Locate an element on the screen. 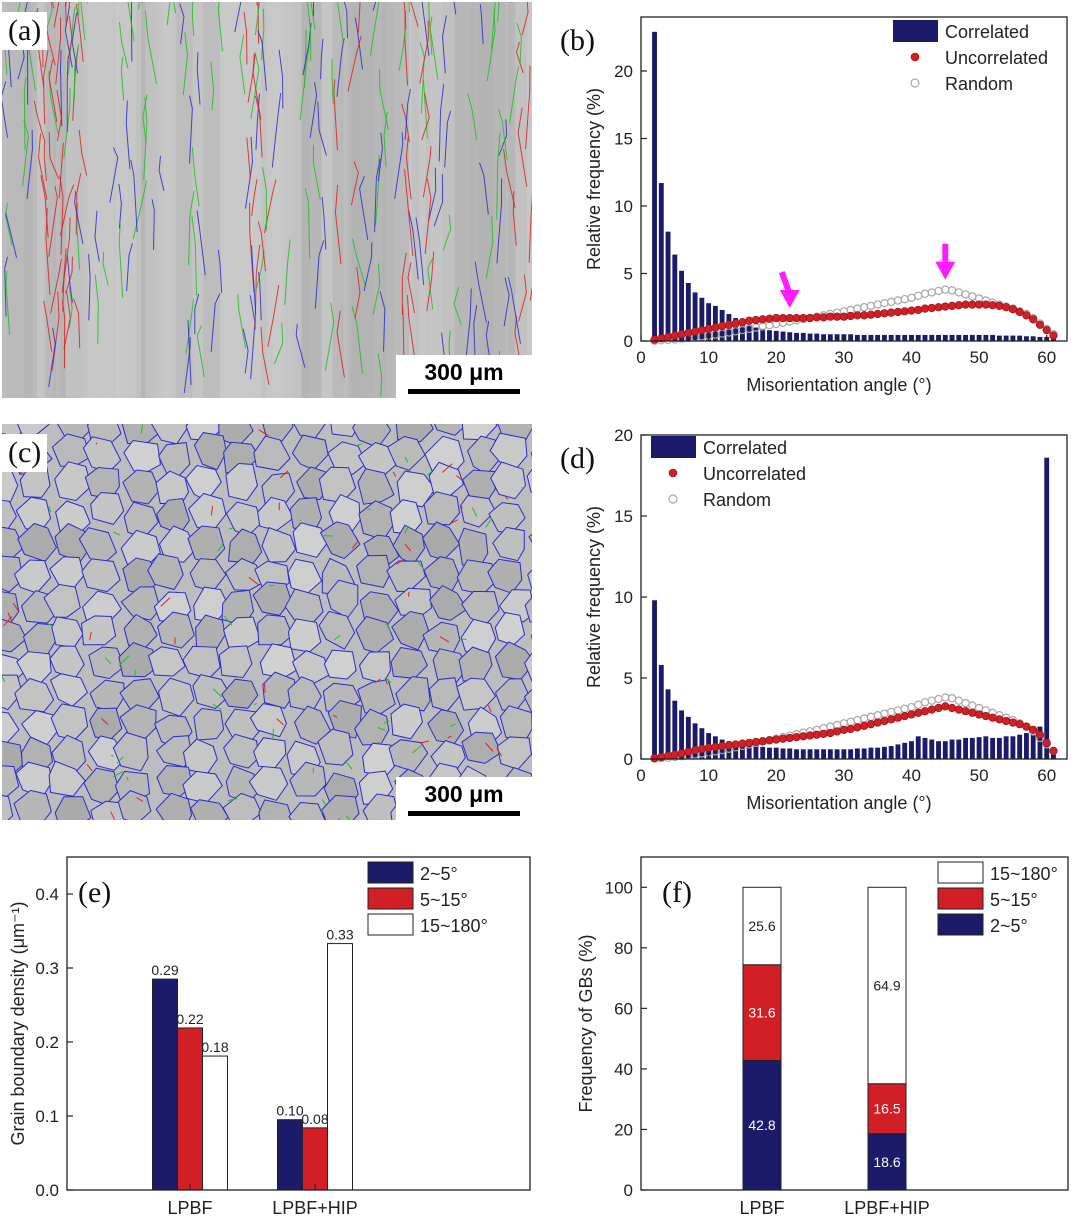 This screenshot has height=1219, width=1080. legend-label: 2~5° is located at coordinates (1009, 926).